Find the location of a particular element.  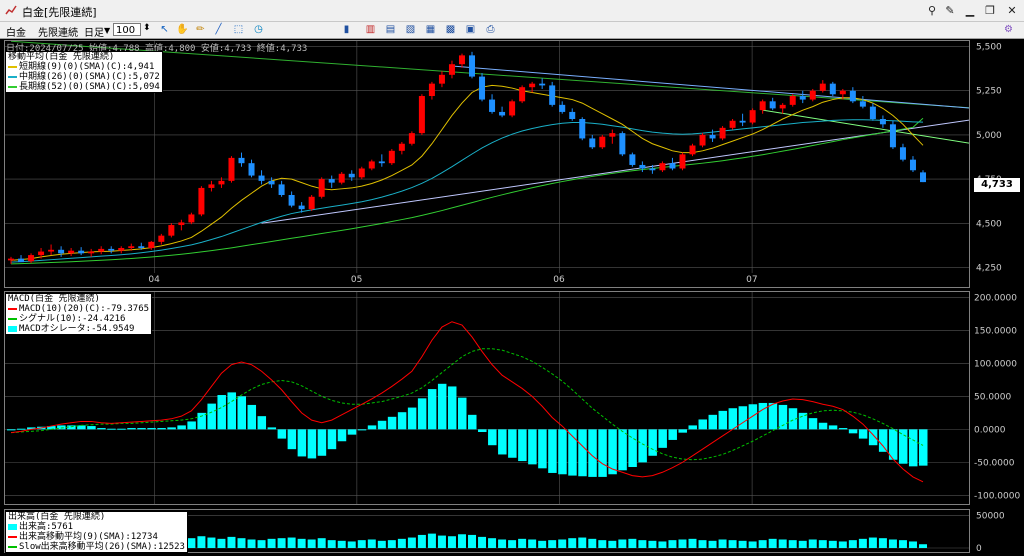

spinner-icon: ⬍ is located at coordinates (147, 28).